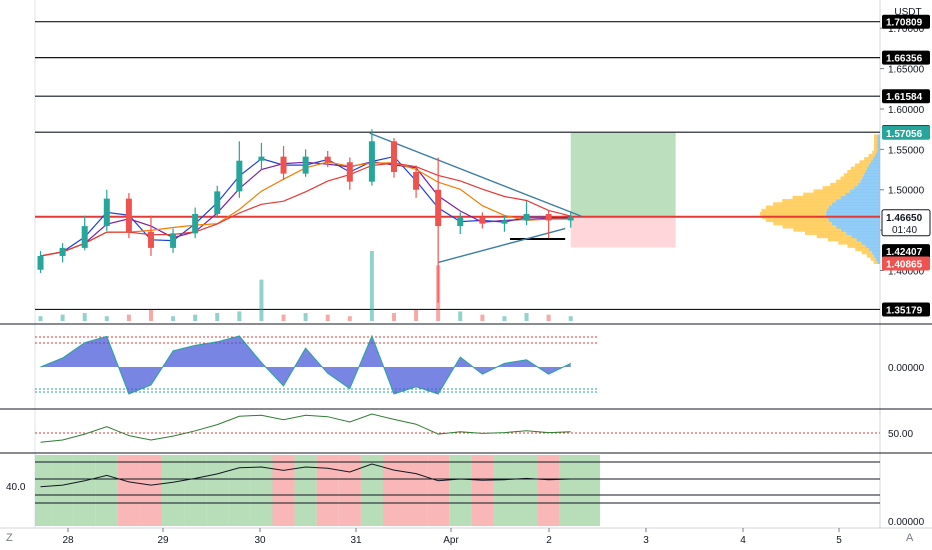 This screenshot has width=932, height=550. I want to click on triangle-lower-line, so click(501, 245).